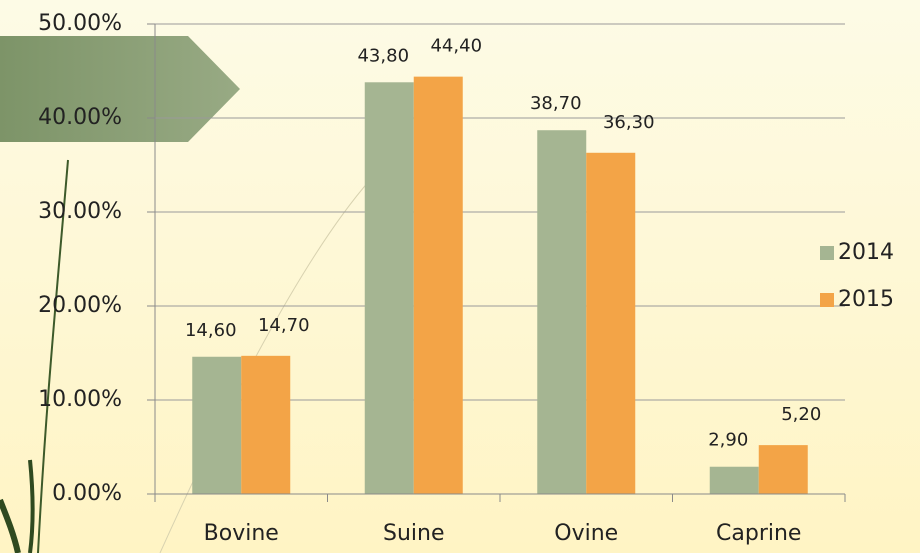  Describe the element at coordinates (801, 414) in the screenshot. I see `value-label: 5,20` at that location.